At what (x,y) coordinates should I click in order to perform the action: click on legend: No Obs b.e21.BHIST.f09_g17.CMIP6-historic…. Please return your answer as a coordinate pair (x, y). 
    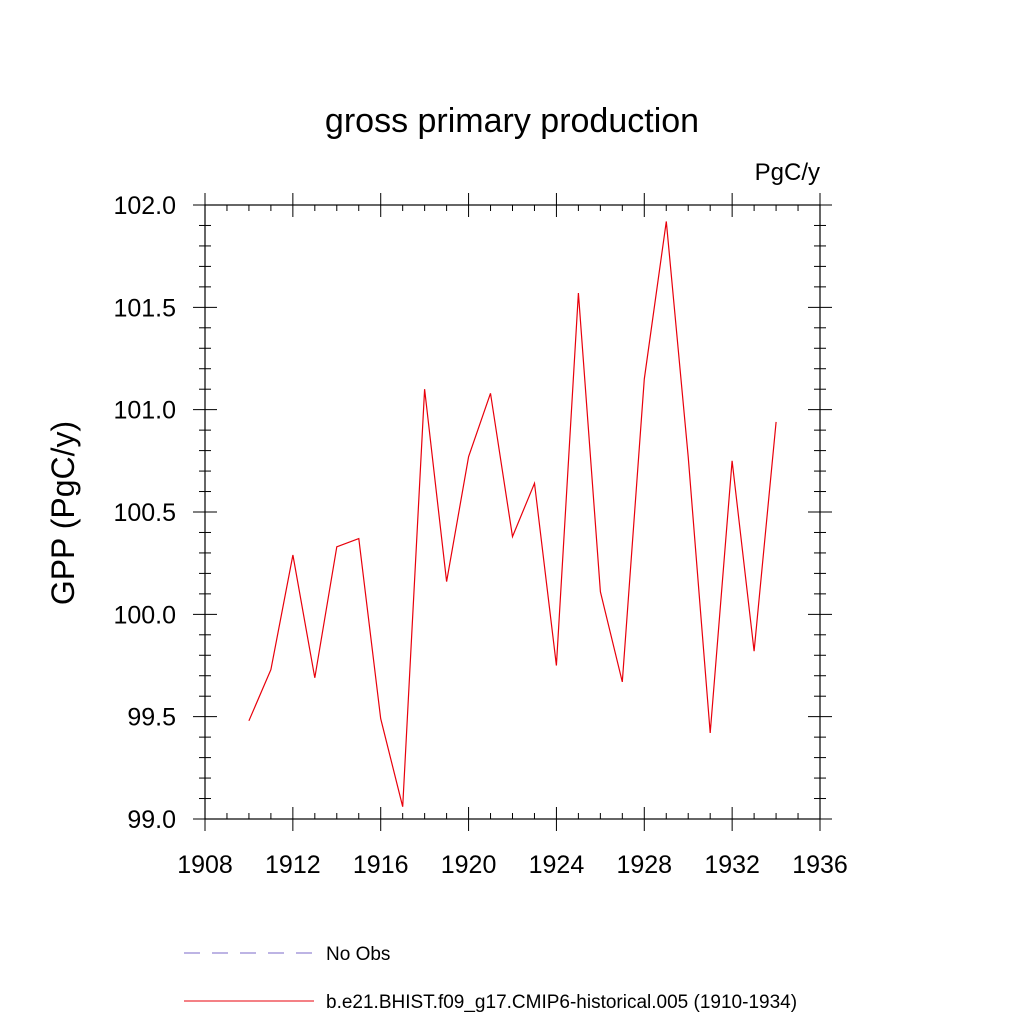
    Looking at the image, I should click on (490, 978).